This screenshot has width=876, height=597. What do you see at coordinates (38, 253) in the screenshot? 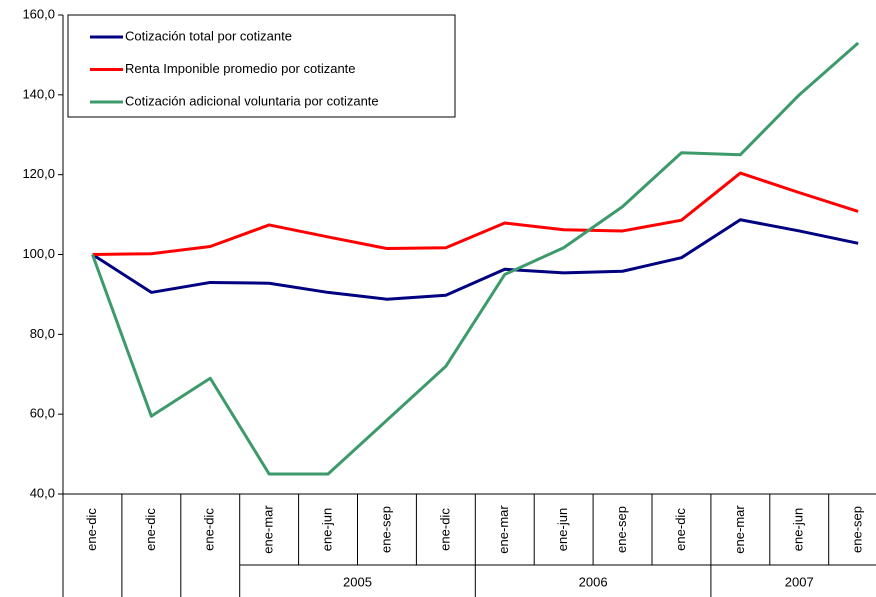
I see `y-tick-label: 100,0` at bounding box center [38, 253].